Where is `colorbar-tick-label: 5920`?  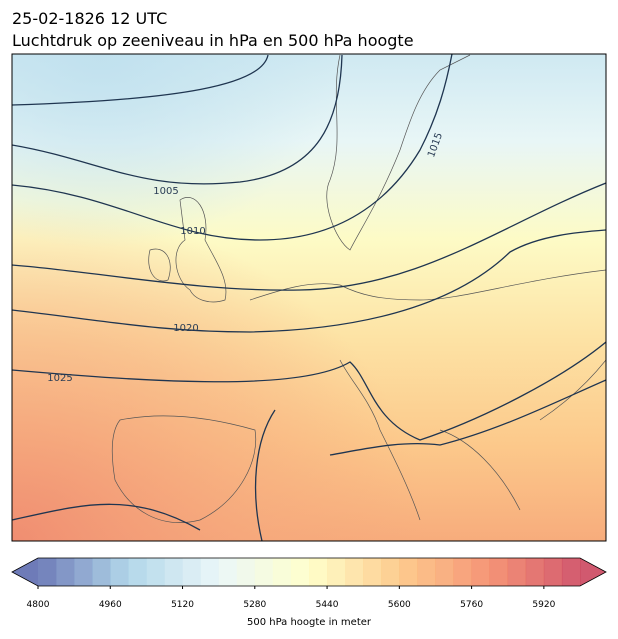
colorbar-tick-label: 5920 is located at coordinates (543, 605).